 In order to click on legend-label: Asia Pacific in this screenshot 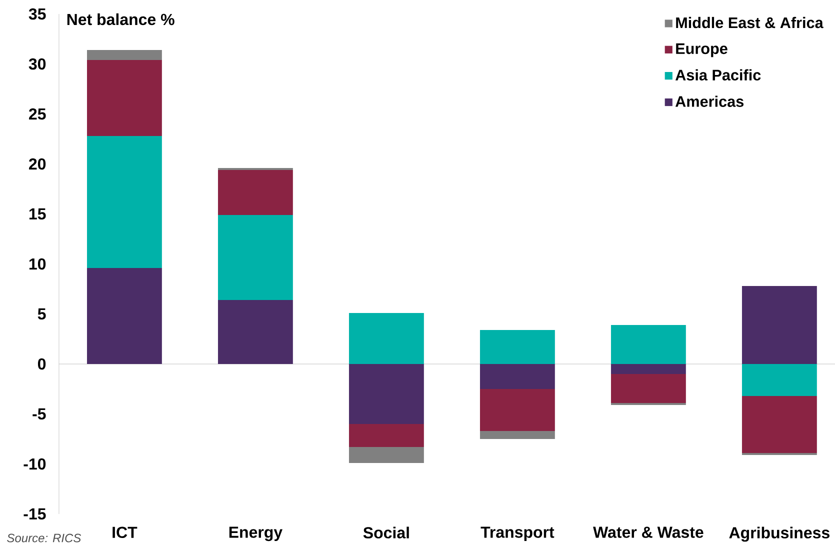, I will do `click(718, 75)`.